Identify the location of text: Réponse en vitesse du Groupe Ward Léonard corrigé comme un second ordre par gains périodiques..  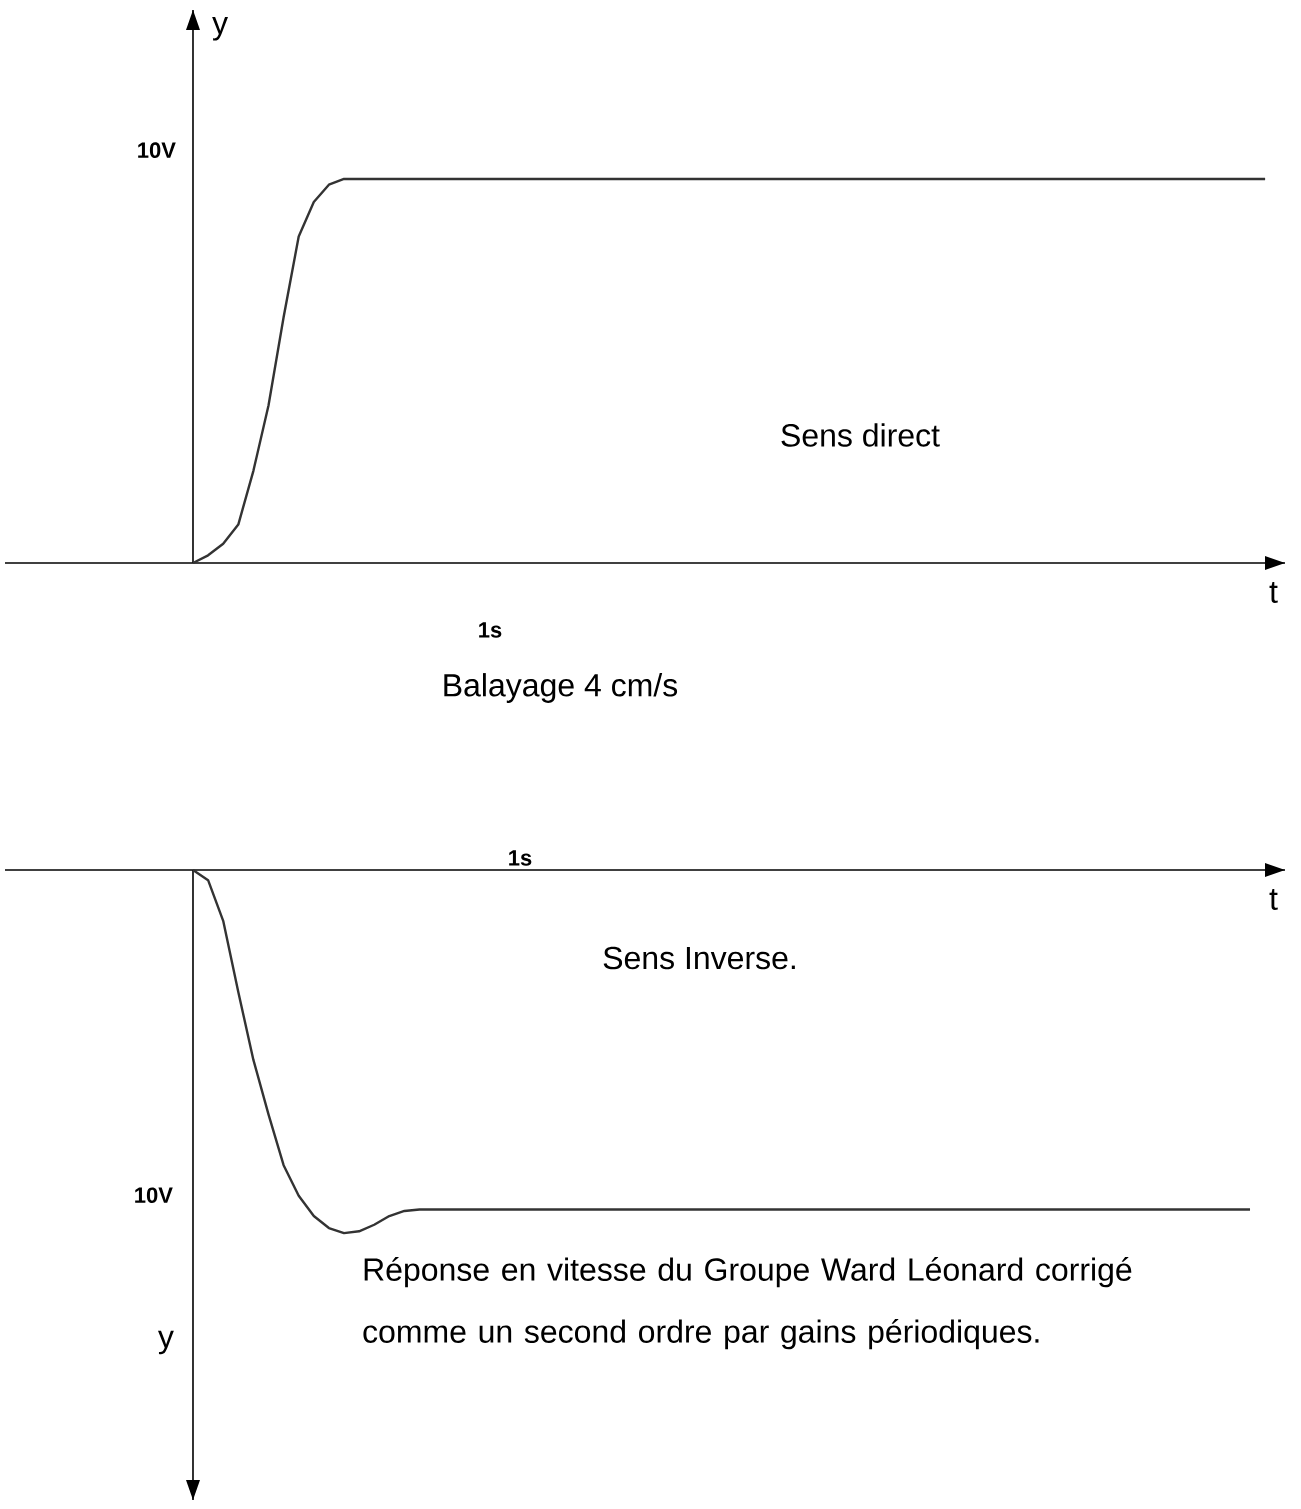
(747, 1303).